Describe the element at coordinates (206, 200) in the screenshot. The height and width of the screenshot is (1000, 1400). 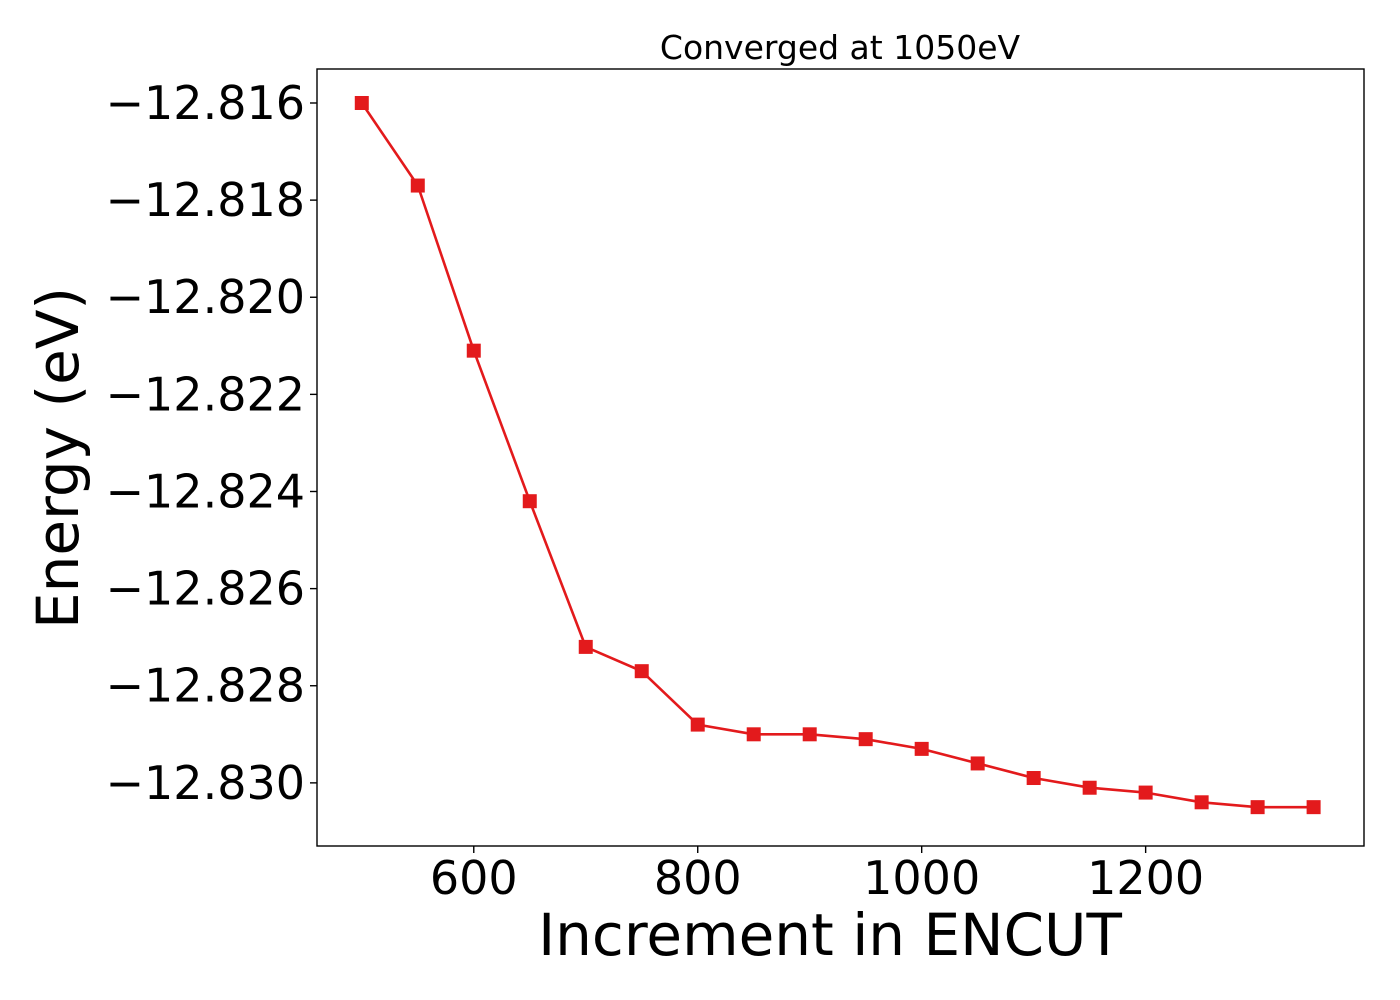
I see `y-tick-label: −12.818` at that location.